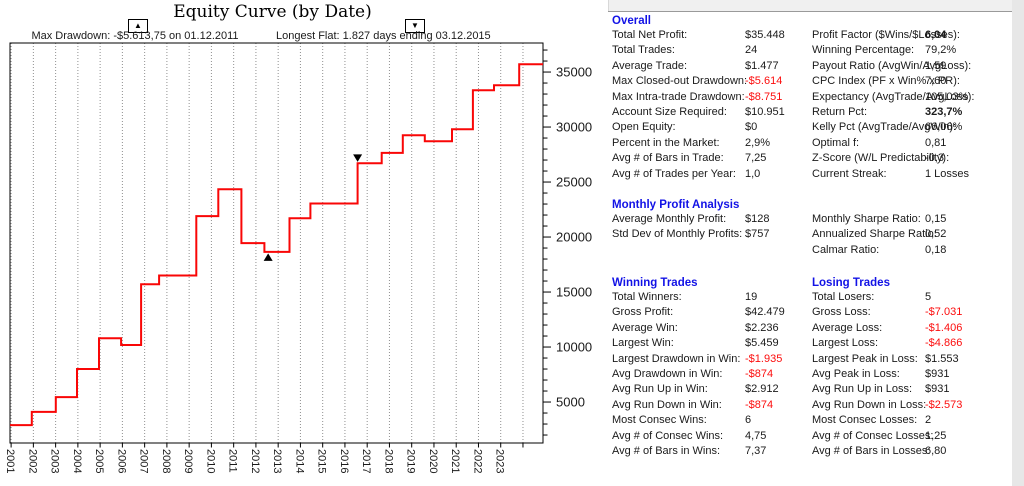 The height and width of the screenshot is (486, 1024). Describe the element at coordinates (674, 173) in the screenshot. I see `stat-label: Avg # of Trades per Year:` at that location.